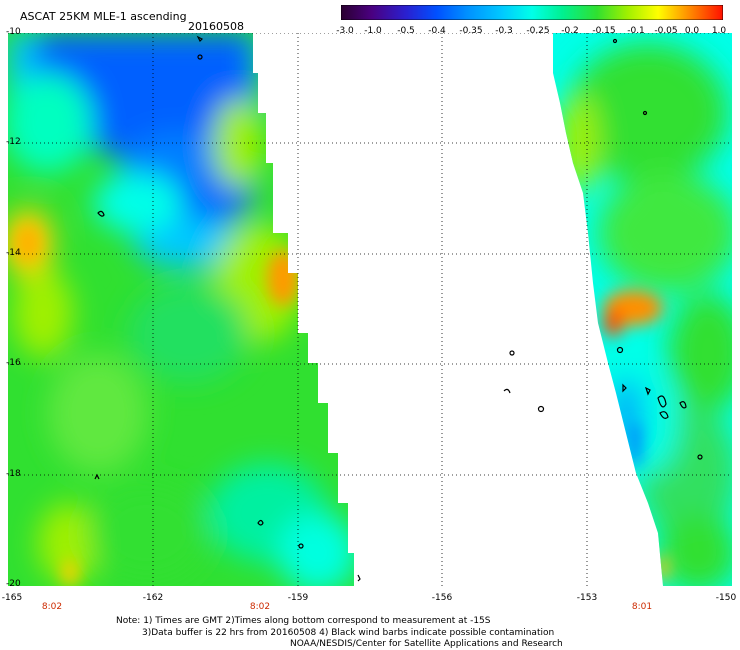 Image resolution: width=740 pixels, height=650 pixels. What do you see at coordinates (587, 598) in the screenshot?
I see `lon-label: -153` at bounding box center [587, 598].